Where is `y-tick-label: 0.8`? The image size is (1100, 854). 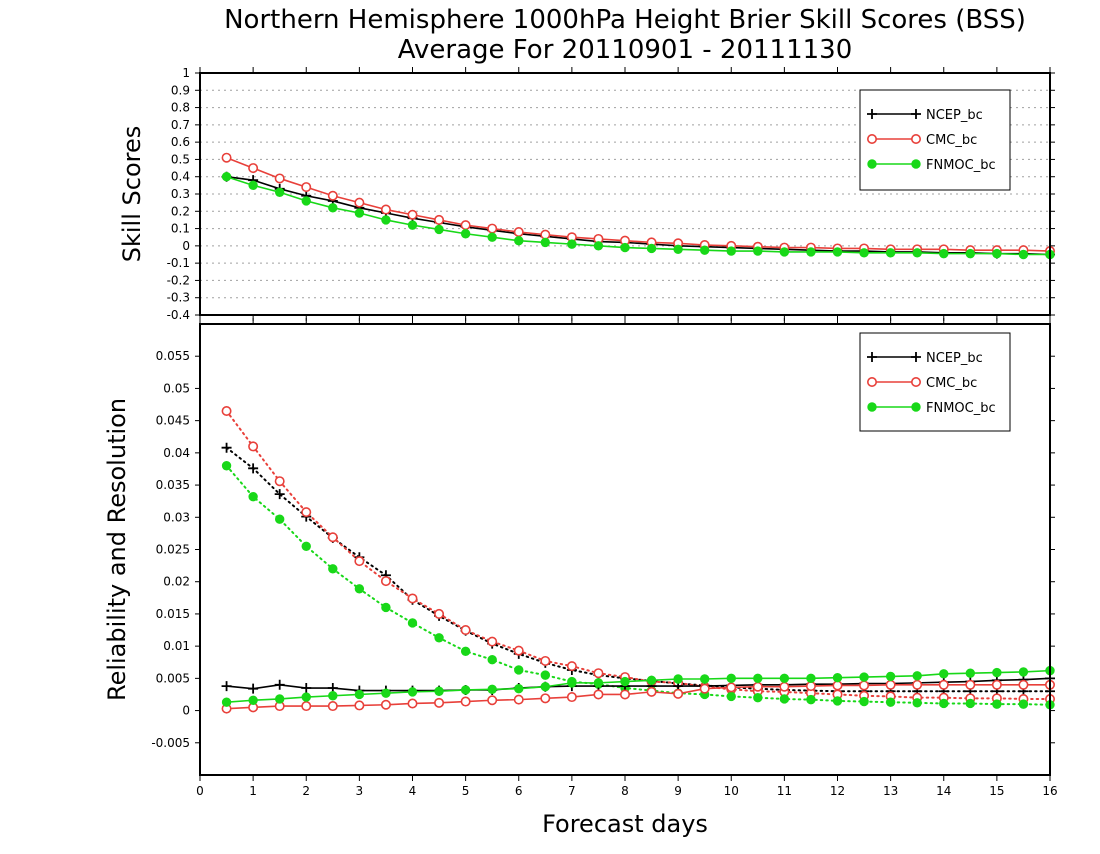 y-tick-label: 0.8 is located at coordinates (180, 108).